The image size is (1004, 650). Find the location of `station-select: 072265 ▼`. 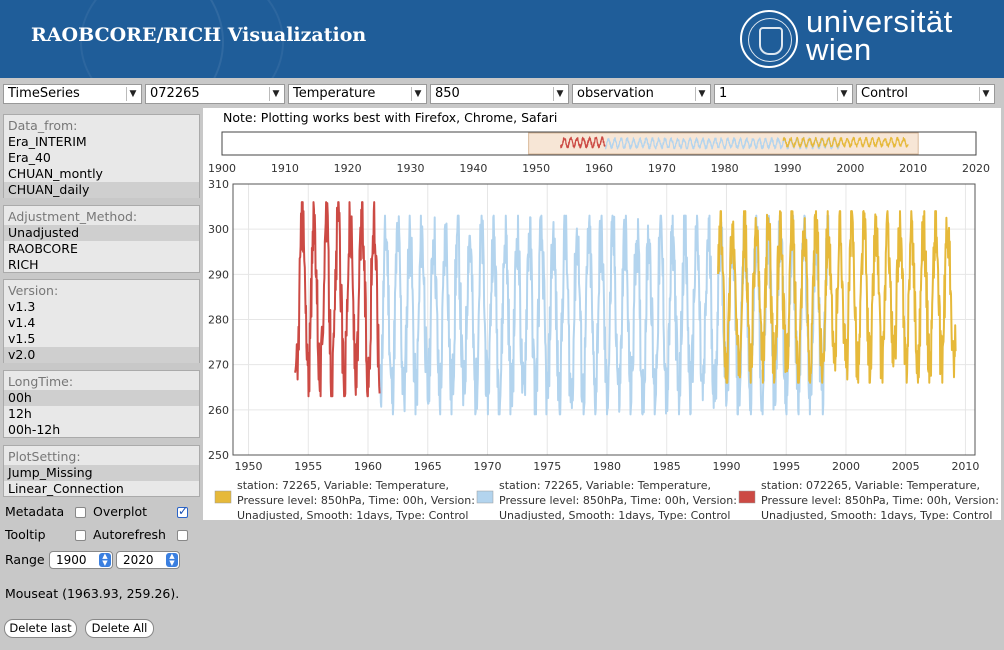

station-select: 072265 ▼ is located at coordinates (215, 94).